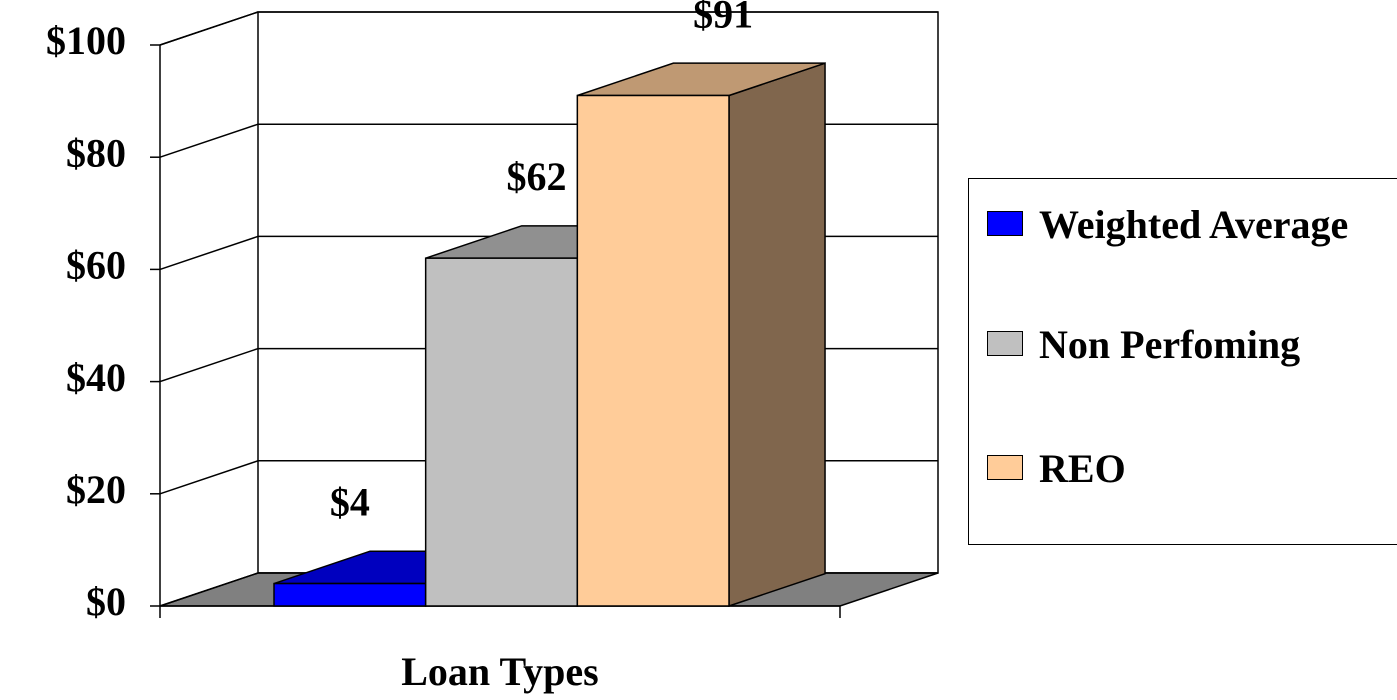  I want to click on bar-side, so click(777, 335).